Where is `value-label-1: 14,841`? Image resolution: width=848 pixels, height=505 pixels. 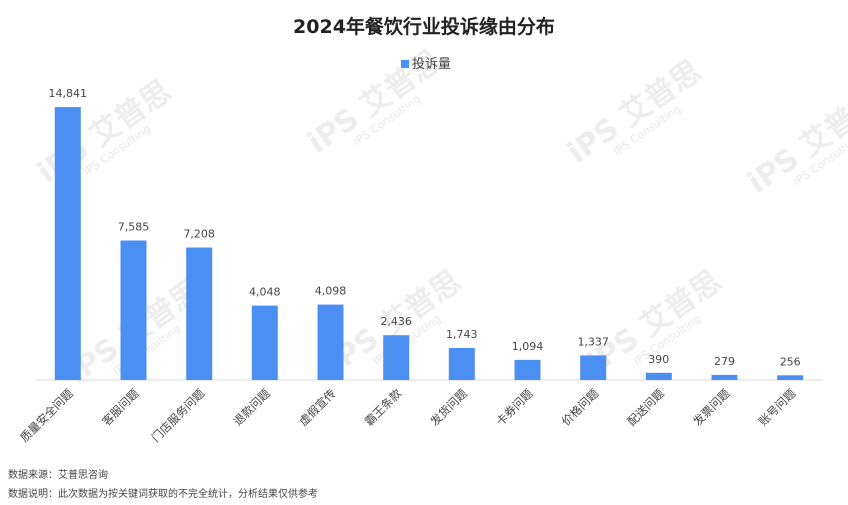 value-label-1: 14,841 is located at coordinates (68, 93).